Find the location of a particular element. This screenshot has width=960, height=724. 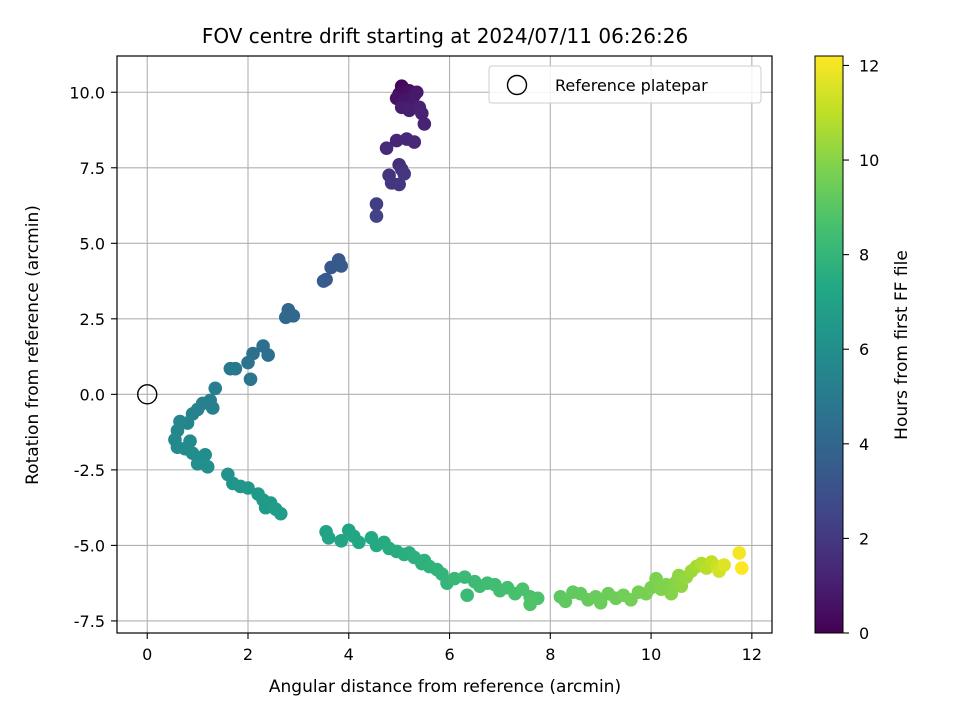

y-tick-label: -5.0 is located at coordinates (89, 545).